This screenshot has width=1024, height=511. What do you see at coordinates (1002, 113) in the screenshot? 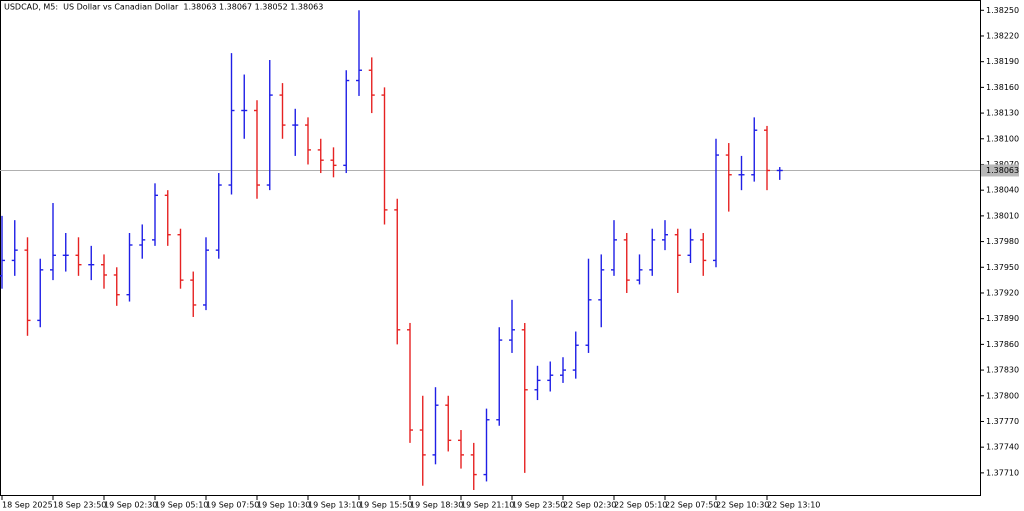
I see `y-tick-label: 1.38130` at bounding box center [1002, 113].